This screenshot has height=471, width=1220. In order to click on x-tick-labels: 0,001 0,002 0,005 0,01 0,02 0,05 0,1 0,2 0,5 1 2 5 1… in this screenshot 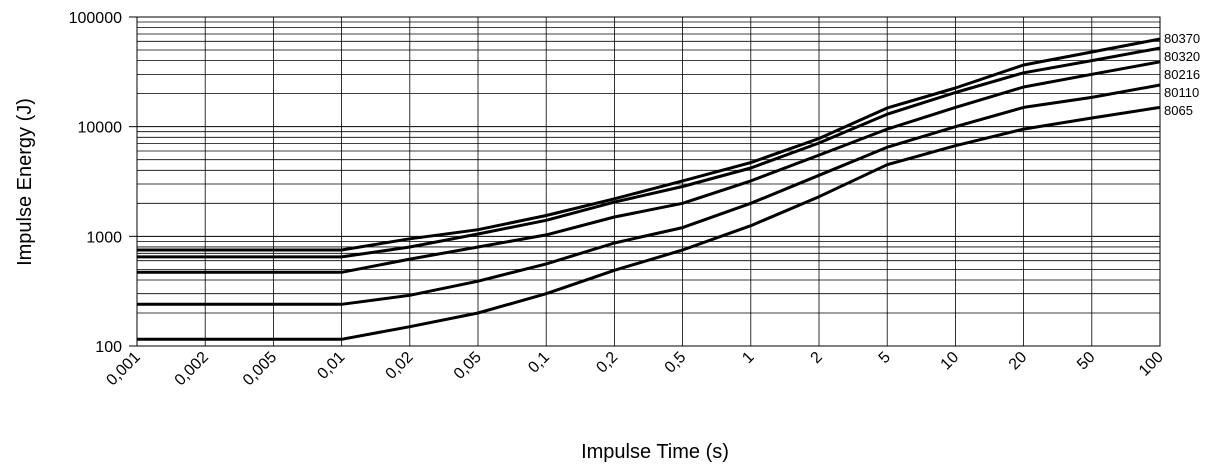, I will do `click(634, 369)`.